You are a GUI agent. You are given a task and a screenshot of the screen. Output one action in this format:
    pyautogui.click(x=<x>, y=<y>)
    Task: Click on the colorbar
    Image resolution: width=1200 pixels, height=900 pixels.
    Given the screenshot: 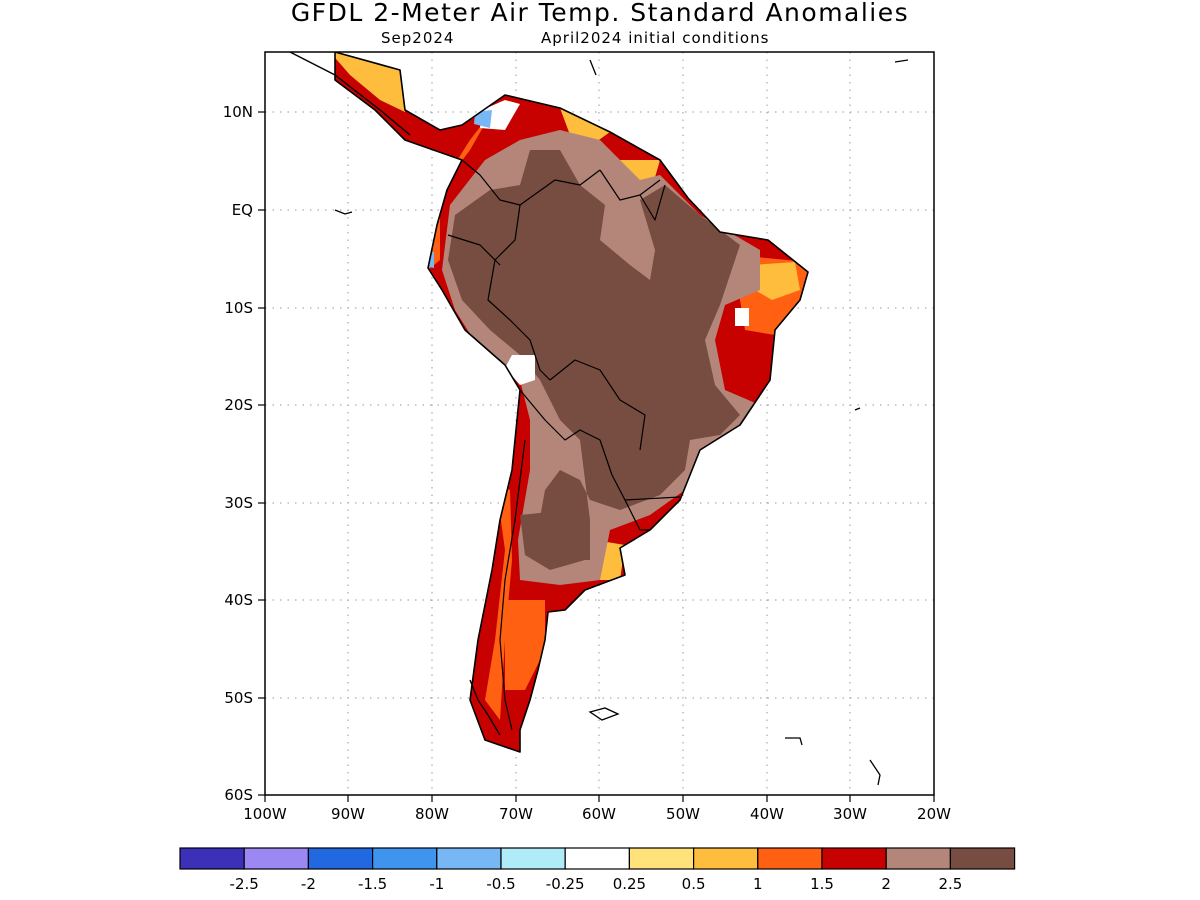 What is the action you would take?
    pyautogui.click(x=597, y=858)
    